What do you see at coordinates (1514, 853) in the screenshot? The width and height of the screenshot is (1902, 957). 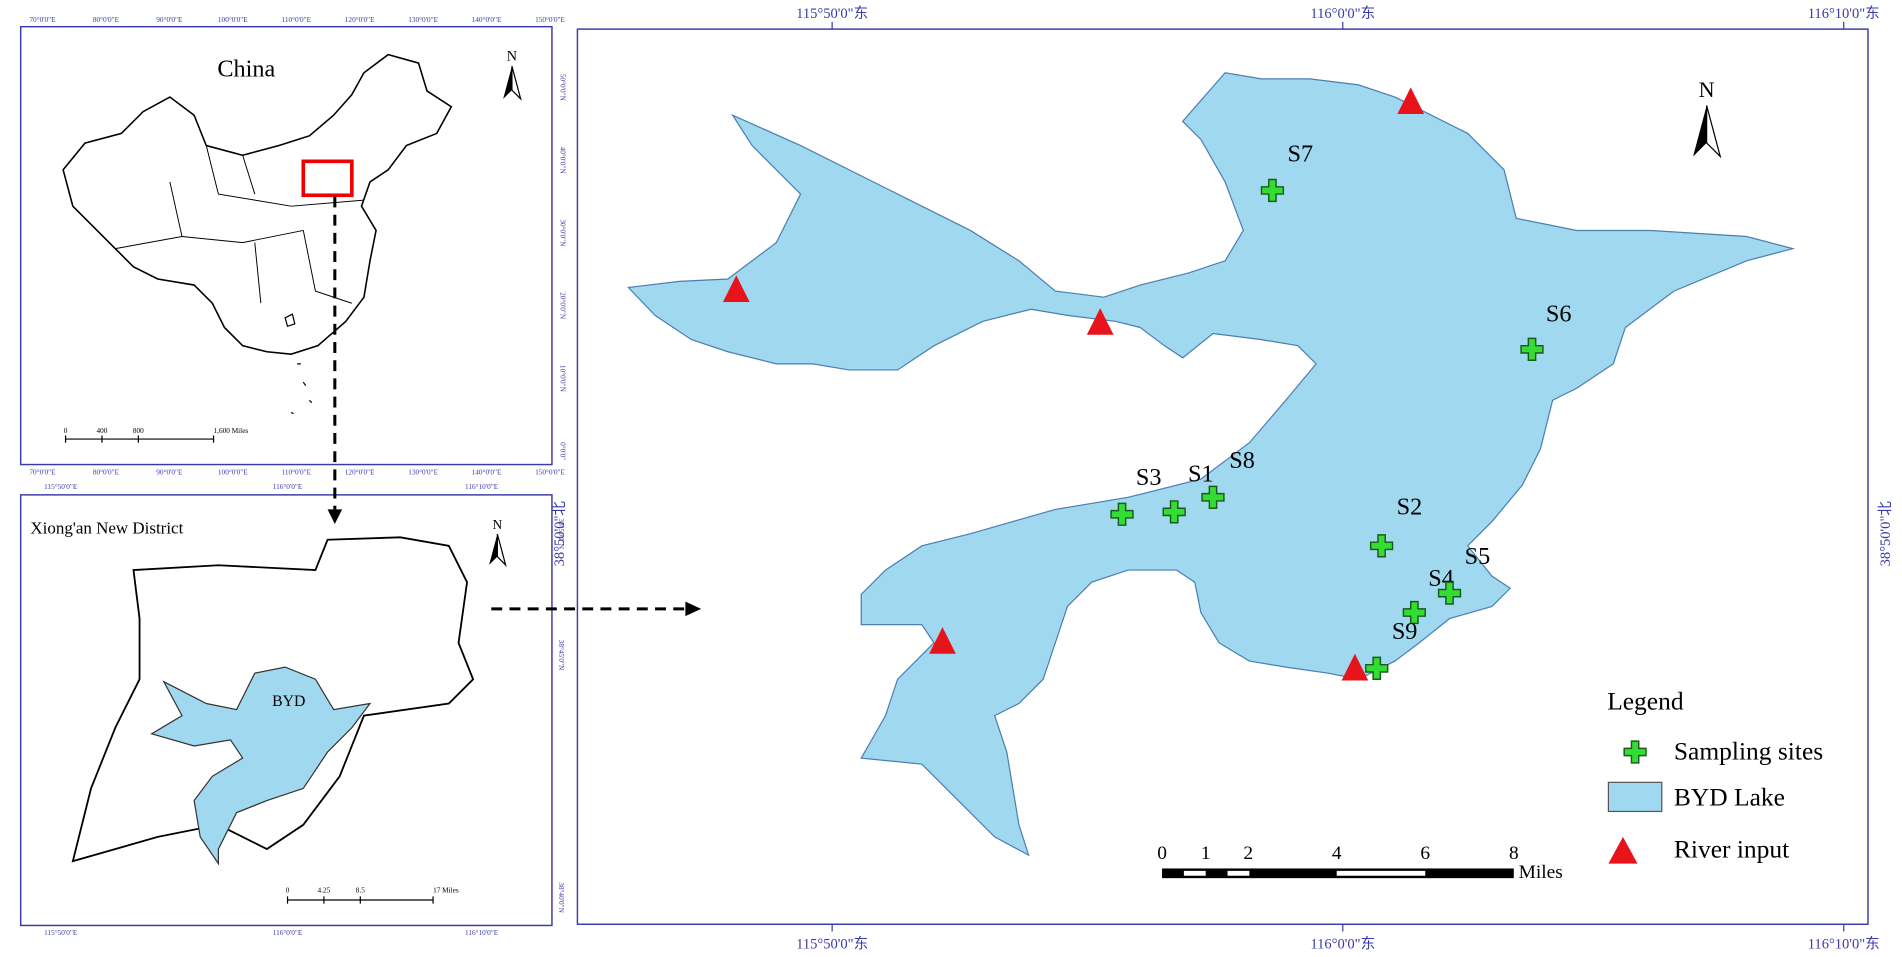 I see `scale-label: 8` at bounding box center [1514, 853].